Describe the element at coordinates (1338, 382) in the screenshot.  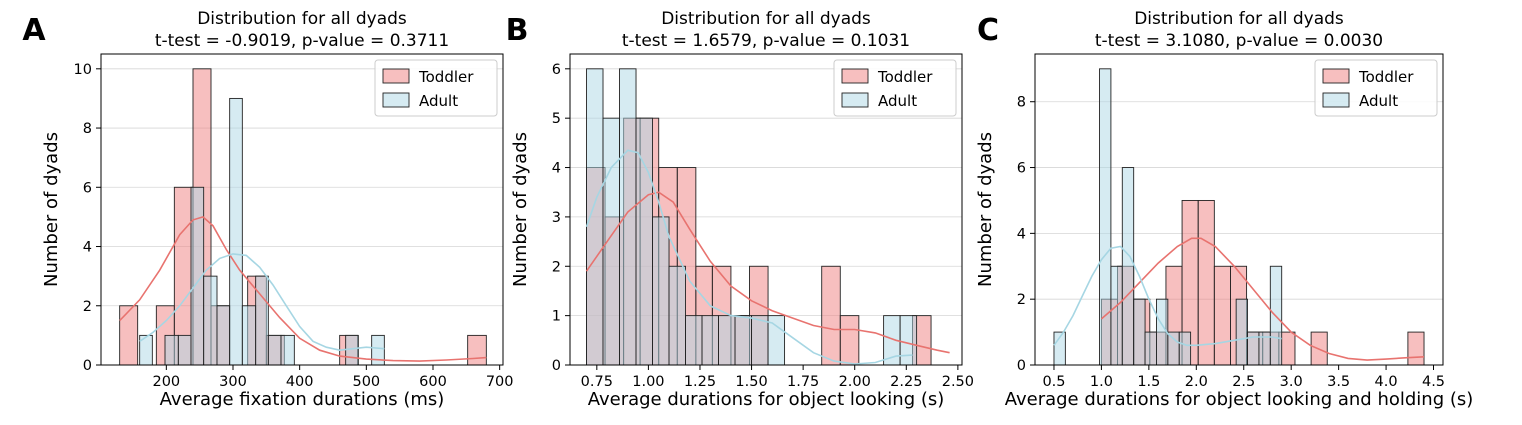
I see `x-tick-label: 3.5` at that location.